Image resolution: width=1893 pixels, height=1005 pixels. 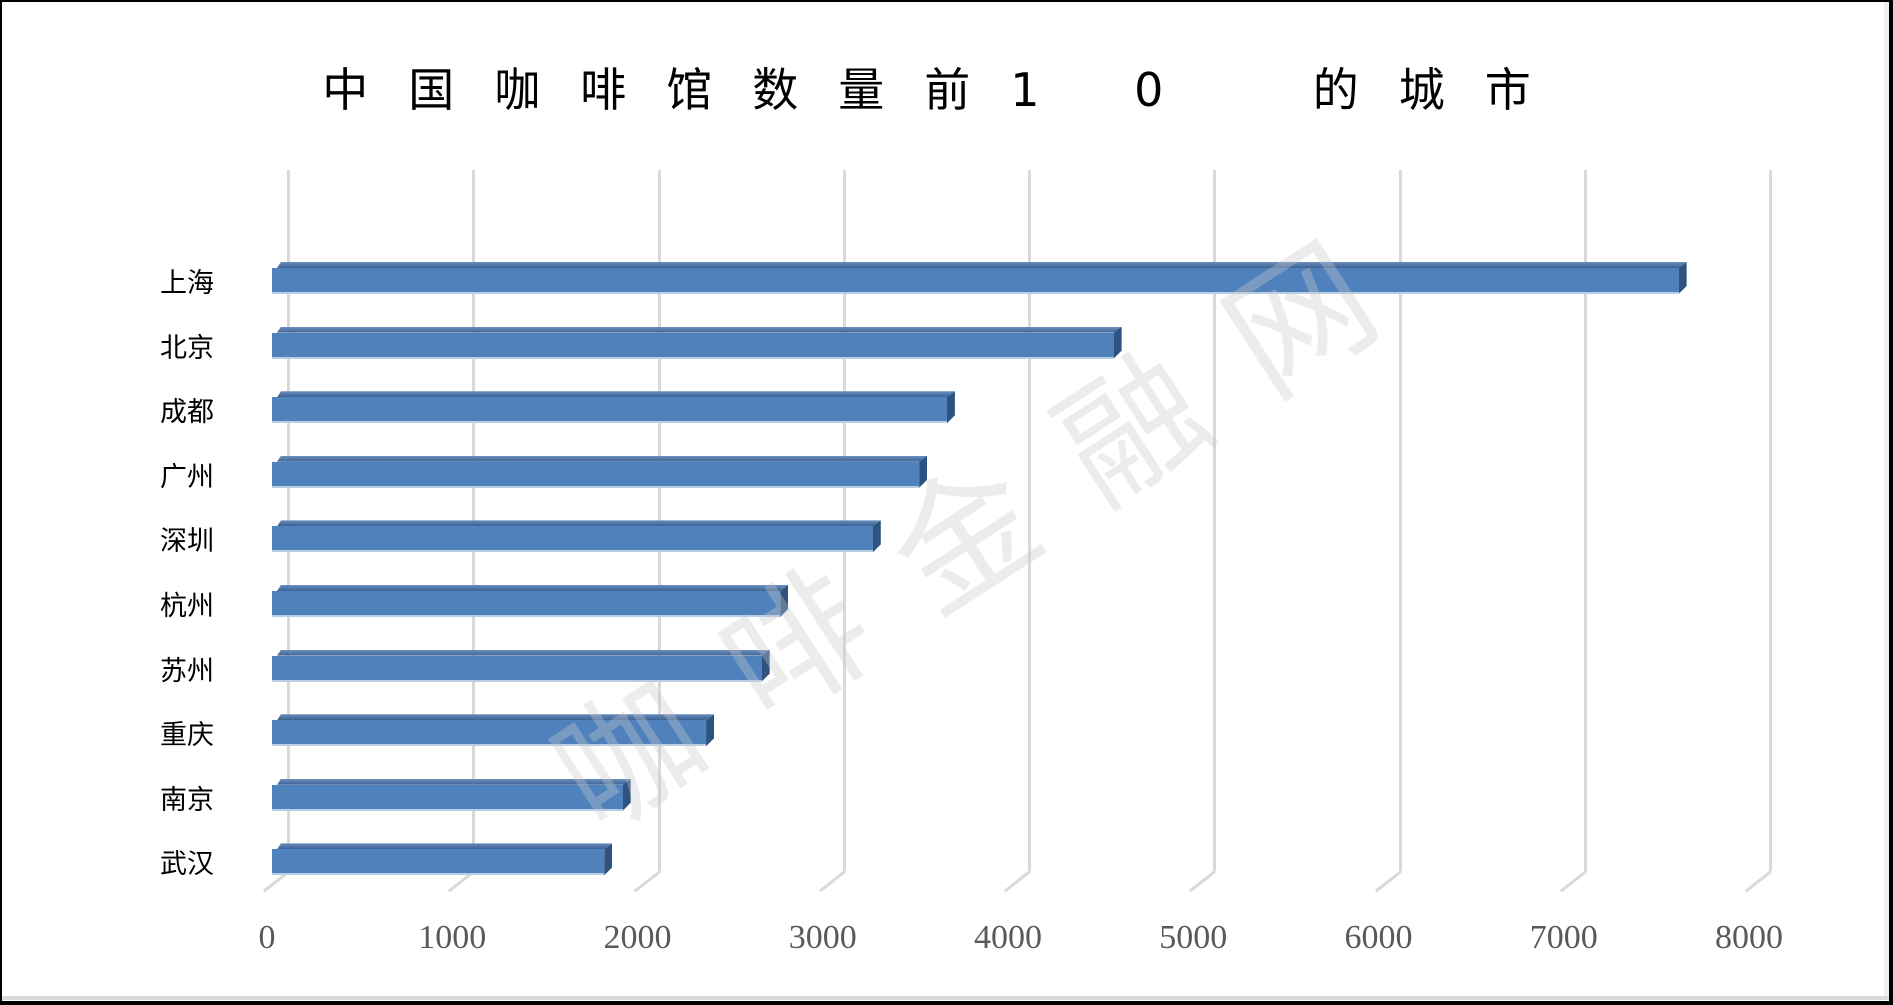 What do you see at coordinates (187, 800) in the screenshot?
I see `y-axis-category-label: 南京` at bounding box center [187, 800].